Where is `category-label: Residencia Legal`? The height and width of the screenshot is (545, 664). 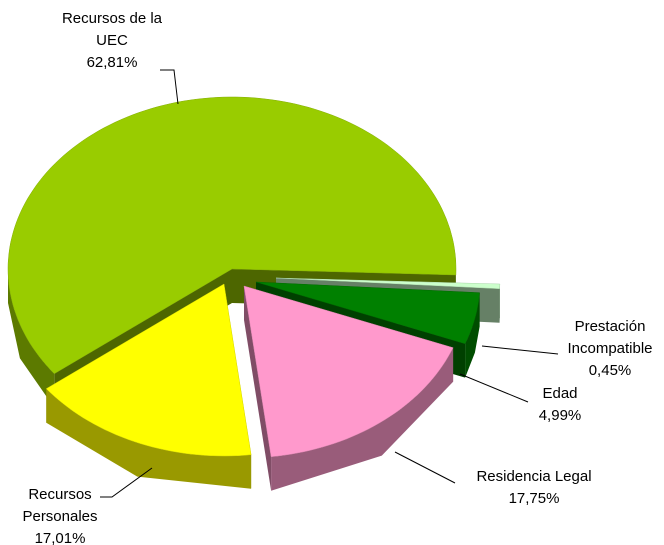 category-label: Residencia Legal is located at coordinates (534, 476).